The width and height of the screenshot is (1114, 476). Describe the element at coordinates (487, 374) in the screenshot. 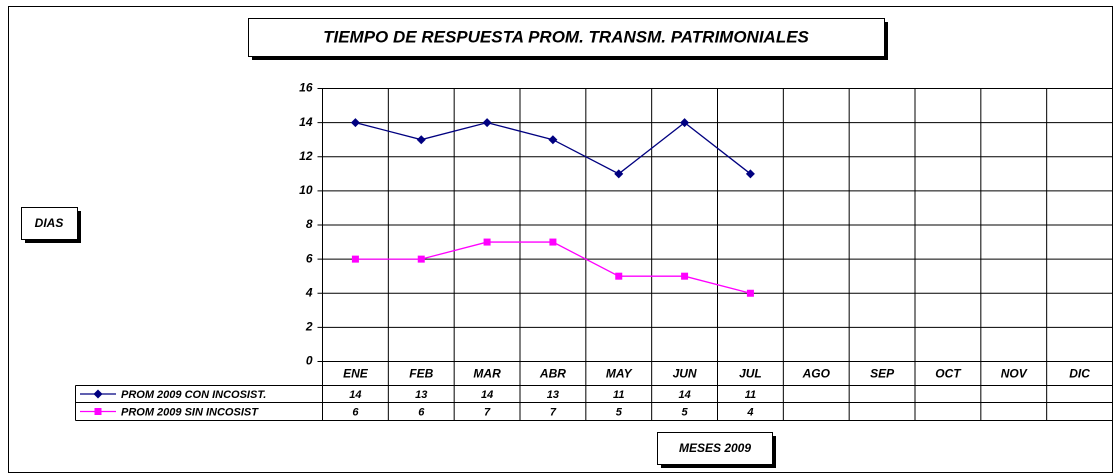

I see `x-tick-label: MAR` at that location.